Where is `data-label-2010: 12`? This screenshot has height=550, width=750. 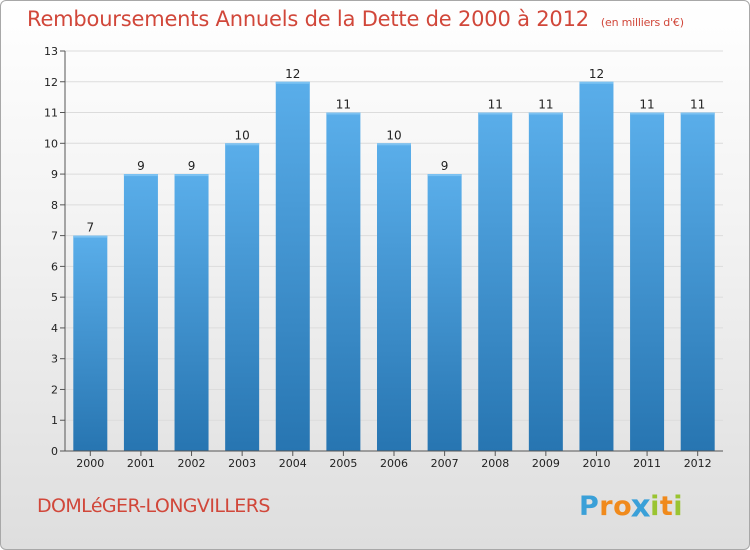 data-label-2010: 12 is located at coordinates (596, 74).